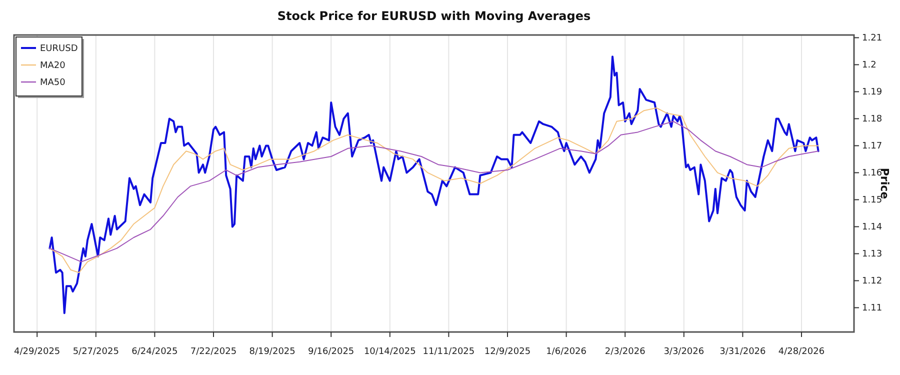  What do you see at coordinates (507, 352) in the screenshot?
I see `x-tick-label: 12/9/2025` at bounding box center [507, 352].